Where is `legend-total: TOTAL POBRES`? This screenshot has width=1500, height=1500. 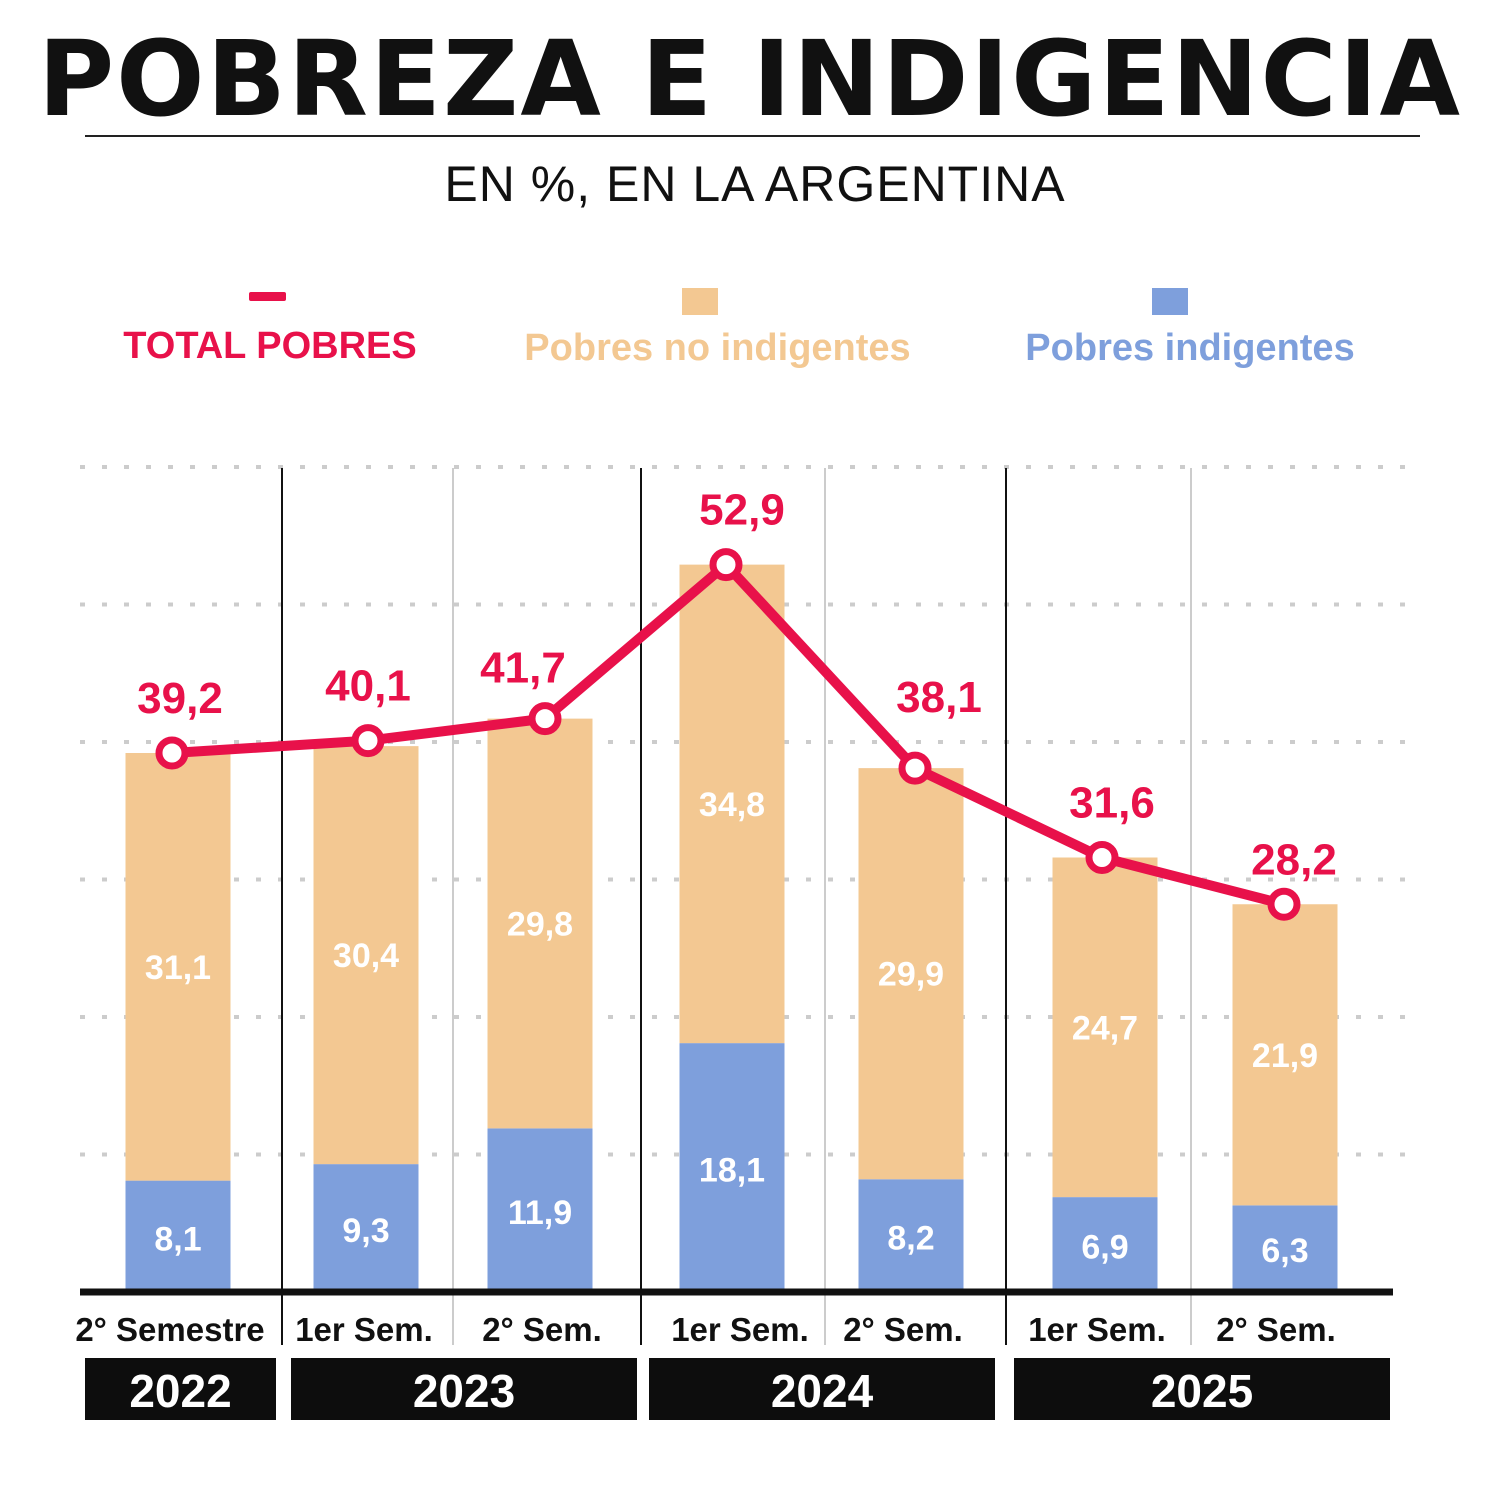 legend-total: TOTAL POBRES is located at coordinates (270, 346).